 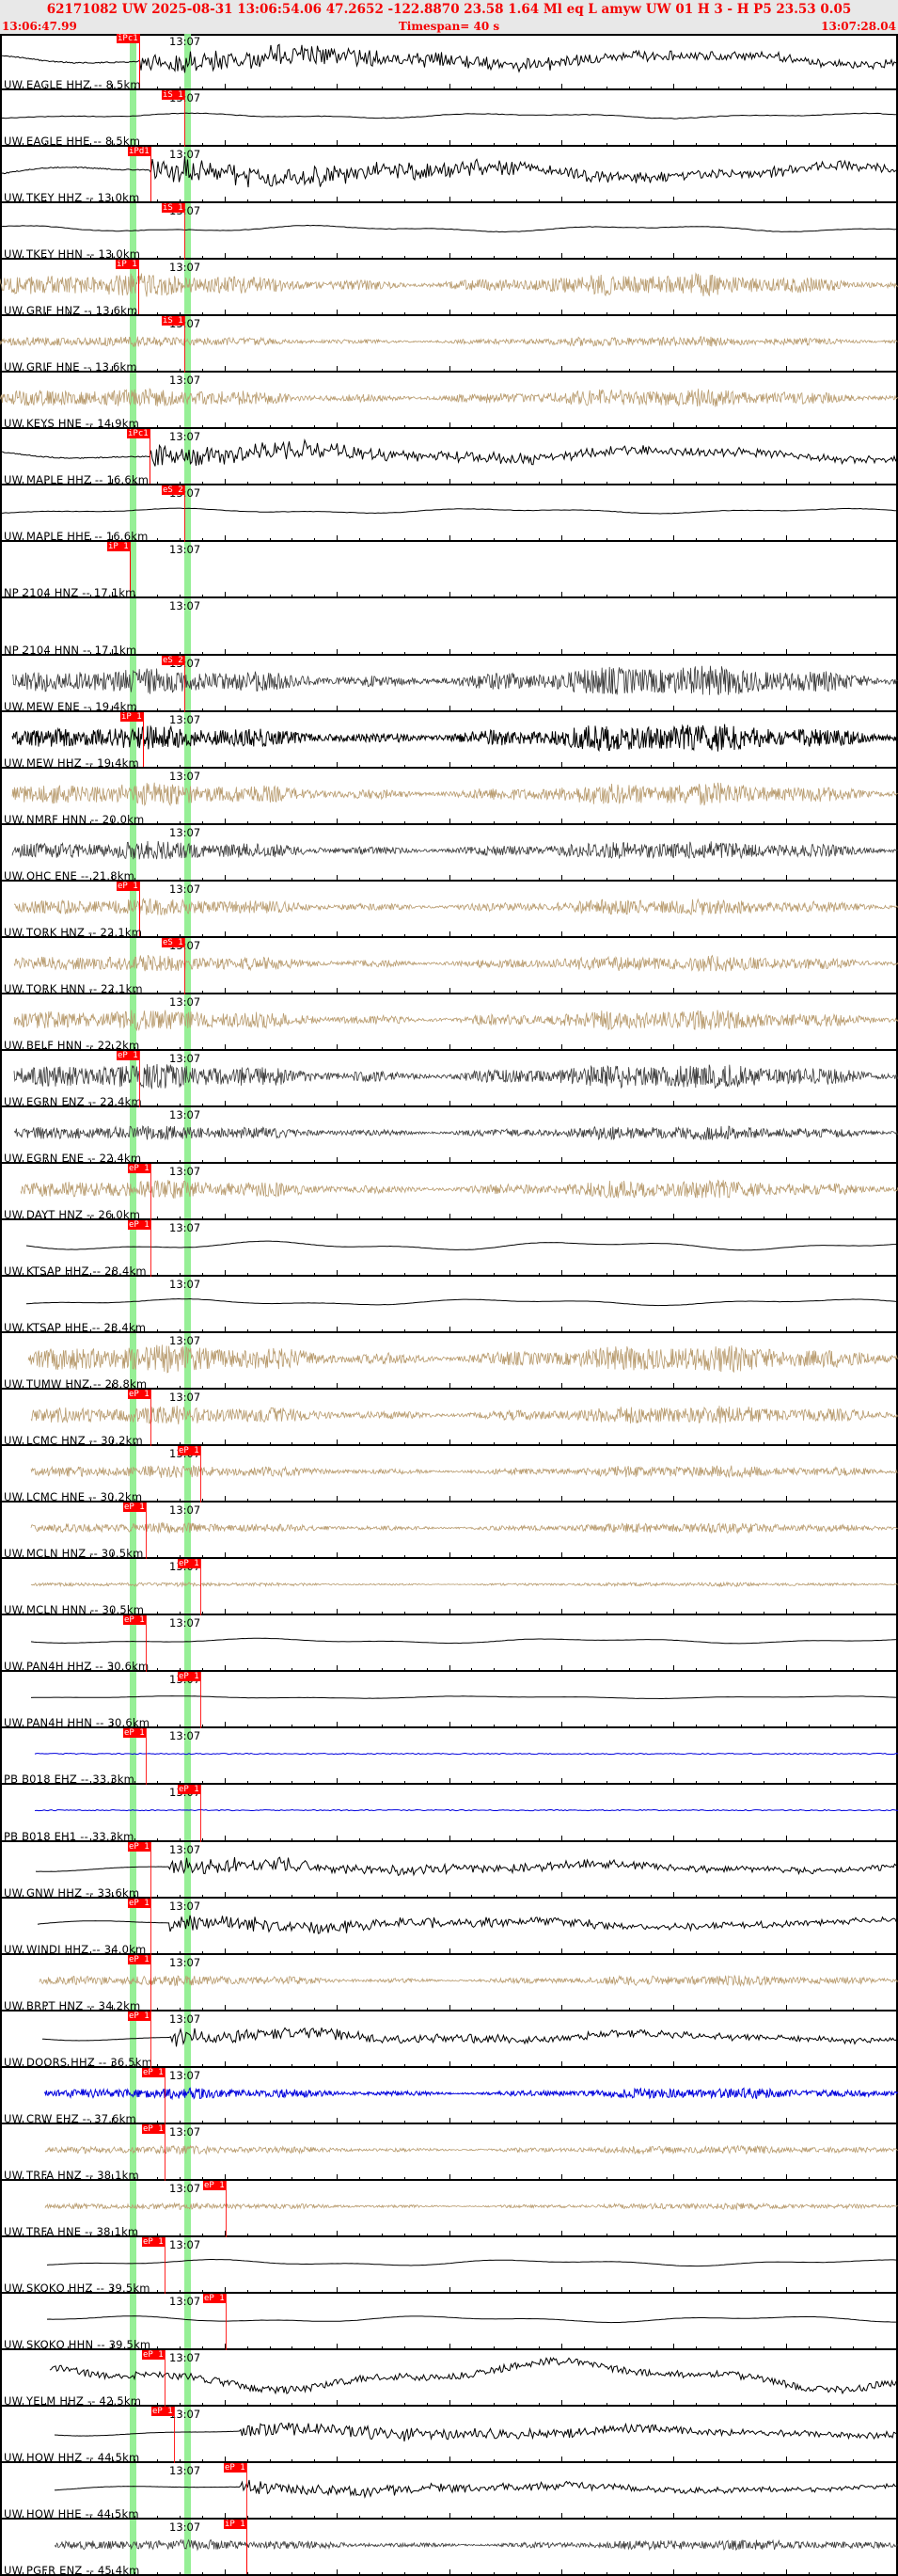 I want to click on trace-row: UW SKOKQ HHZ -- 39.5km 13:07 eP 1, so click(x=449, y=2265).